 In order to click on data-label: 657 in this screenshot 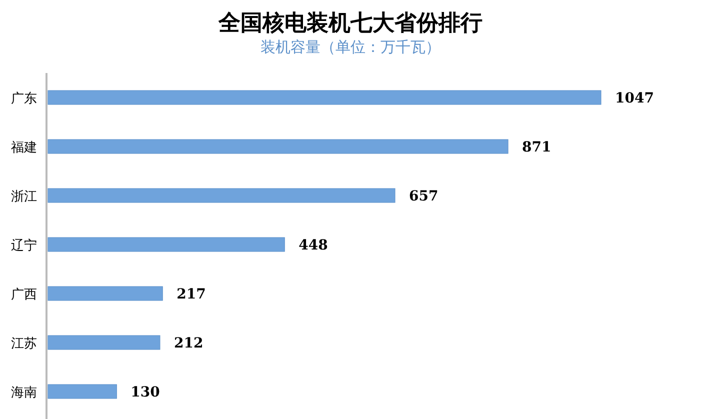, I will do `click(423, 196)`.